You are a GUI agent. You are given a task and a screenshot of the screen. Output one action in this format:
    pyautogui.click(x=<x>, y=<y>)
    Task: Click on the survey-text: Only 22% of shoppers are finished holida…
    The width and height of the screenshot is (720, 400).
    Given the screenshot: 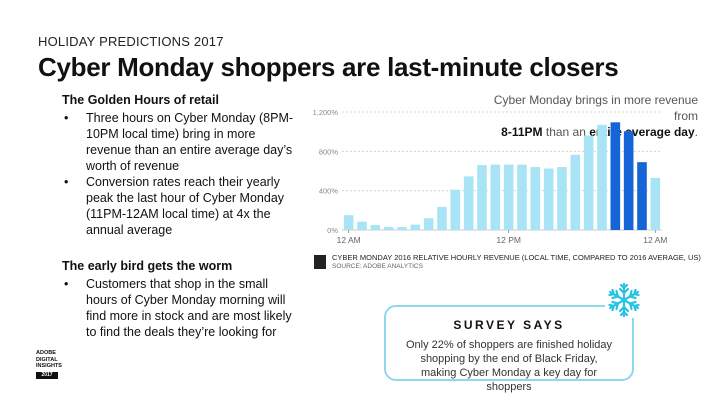 What is the action you would take?
    pyautogui.click(x=509, y=366)
    